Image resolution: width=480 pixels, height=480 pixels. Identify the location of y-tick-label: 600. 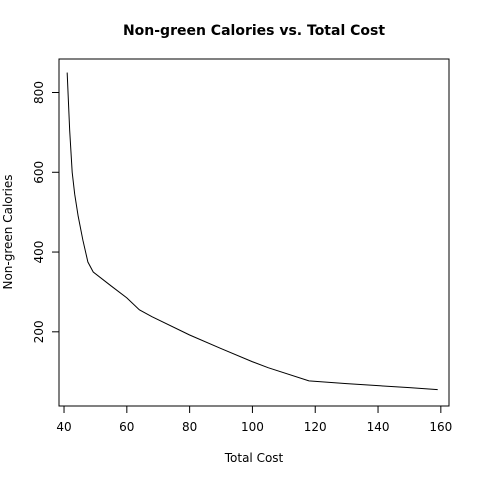
(39, 172).